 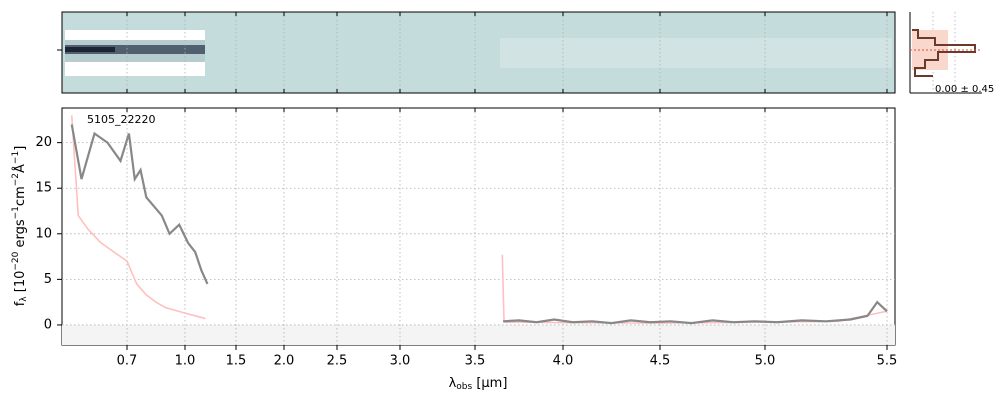 I want to click on y-tick-label: 15, so click(x=43, y=188).